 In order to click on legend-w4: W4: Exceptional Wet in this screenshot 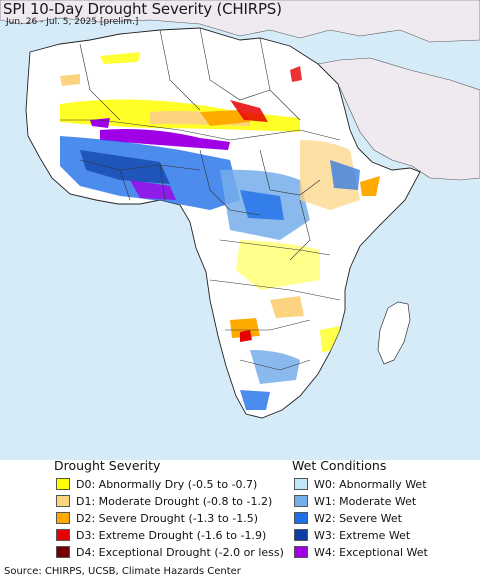, I will do `click(361, 552)`.